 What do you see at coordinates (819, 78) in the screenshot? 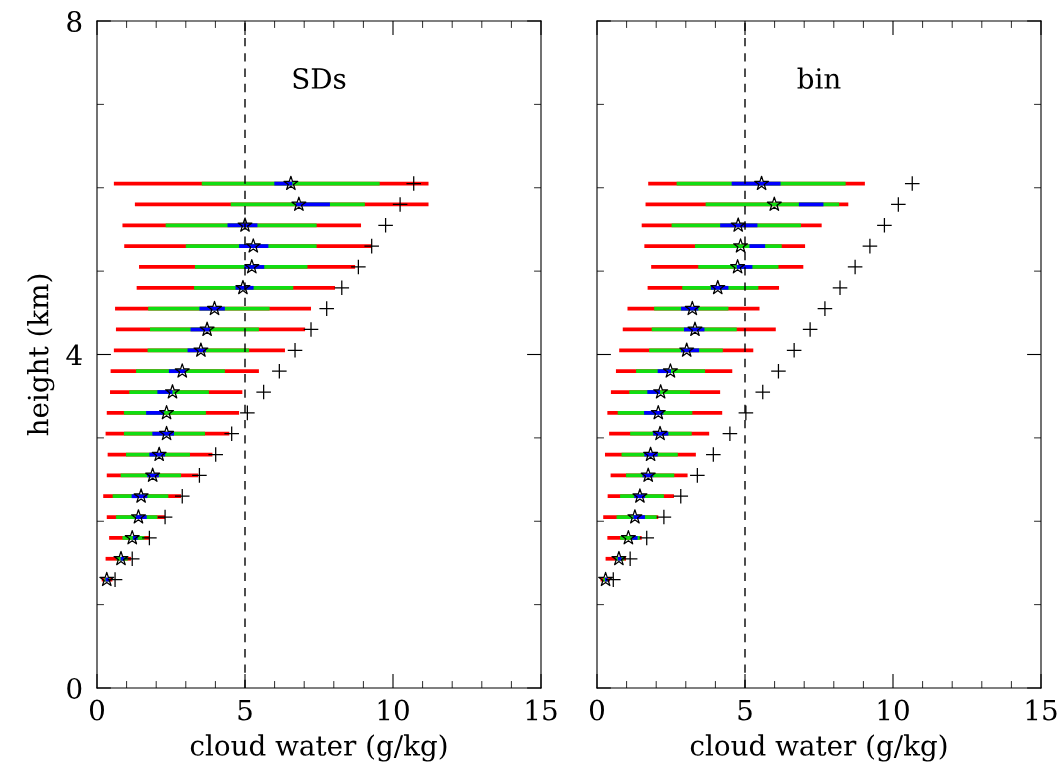
I see `text: bin` at bounding box center [819, 78].